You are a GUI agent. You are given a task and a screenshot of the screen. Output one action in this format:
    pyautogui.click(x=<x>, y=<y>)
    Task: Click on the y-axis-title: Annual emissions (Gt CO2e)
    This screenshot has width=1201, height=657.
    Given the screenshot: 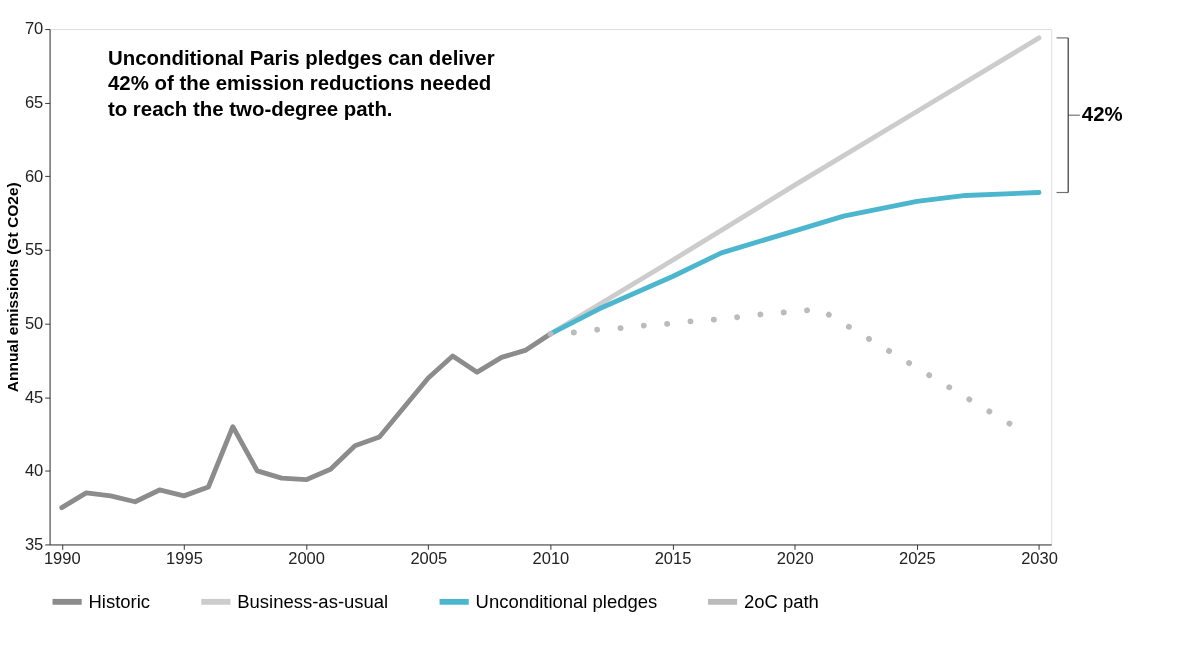 What is the action you would take?
    pyautogui.click(x=13, y=287)
    